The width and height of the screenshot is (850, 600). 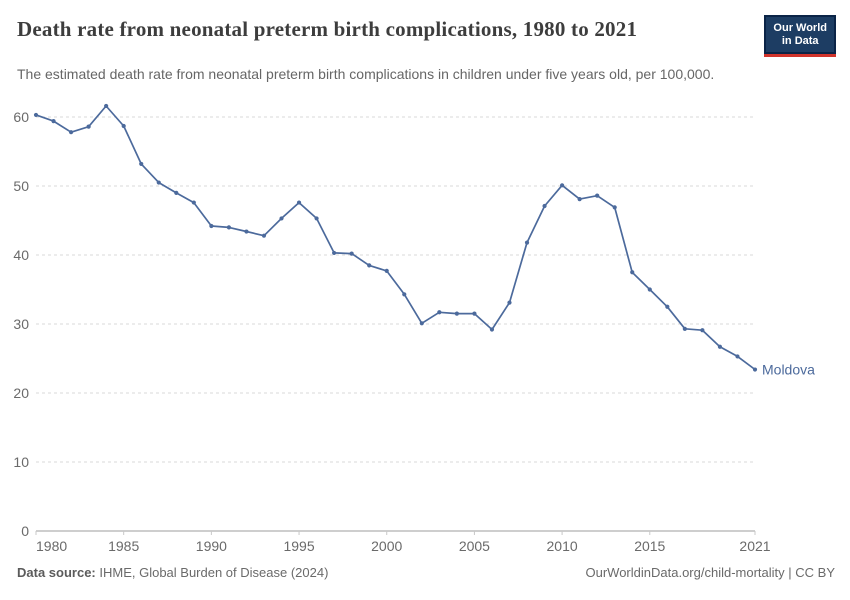 What do you see at coordinates (800, 41) in the screenshot?
I see `logo-text-line2: in Data` at bounding box center [800, 41].